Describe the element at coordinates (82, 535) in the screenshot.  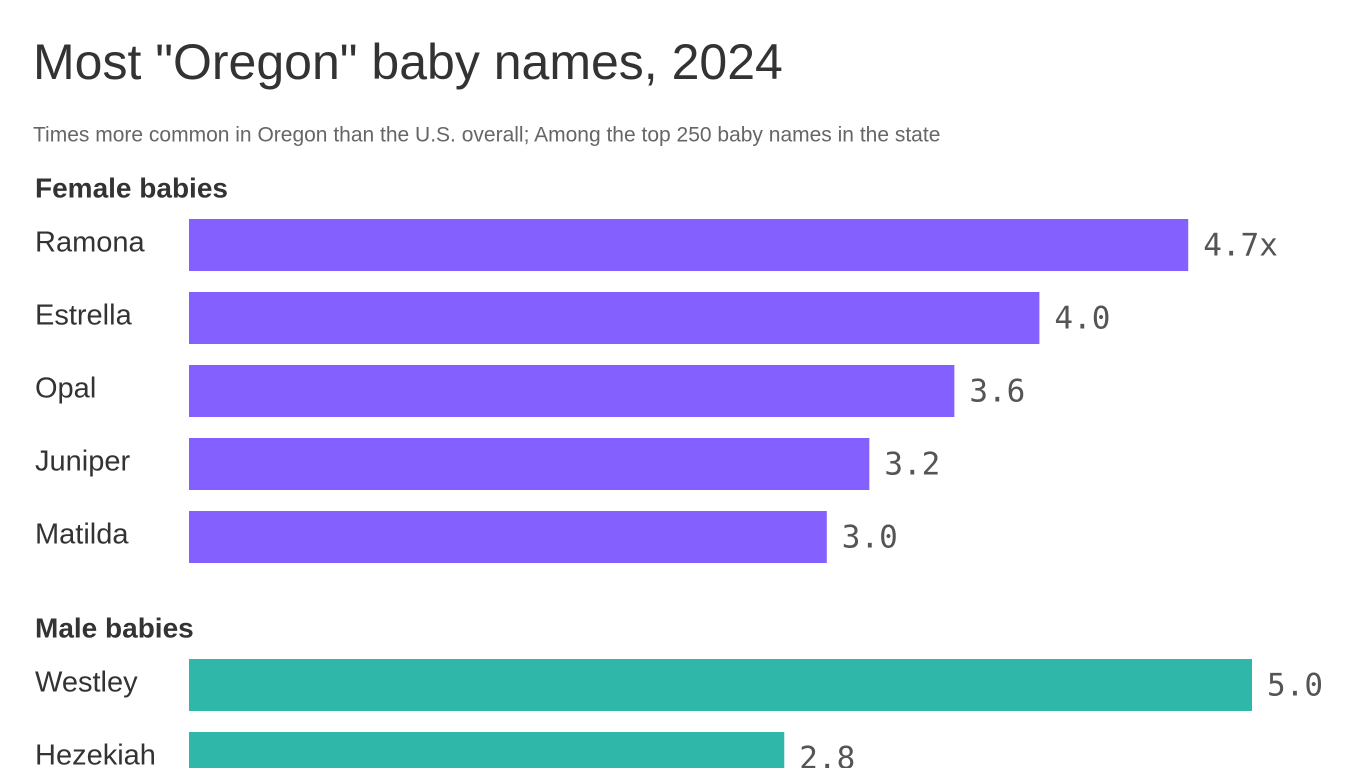
I see `category-label: Matilda` at that location.